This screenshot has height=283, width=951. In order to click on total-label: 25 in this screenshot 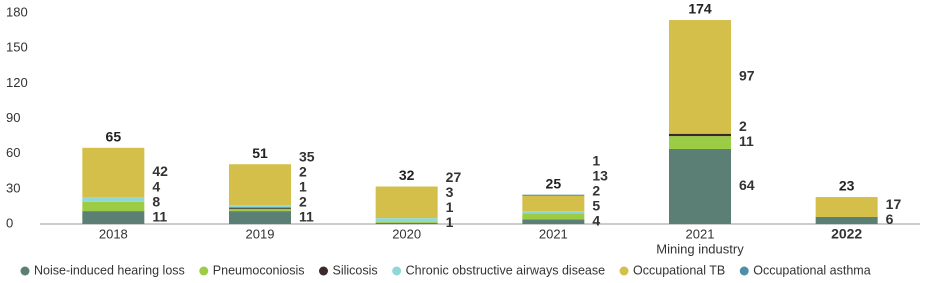, I will do `click(554, 183)`.